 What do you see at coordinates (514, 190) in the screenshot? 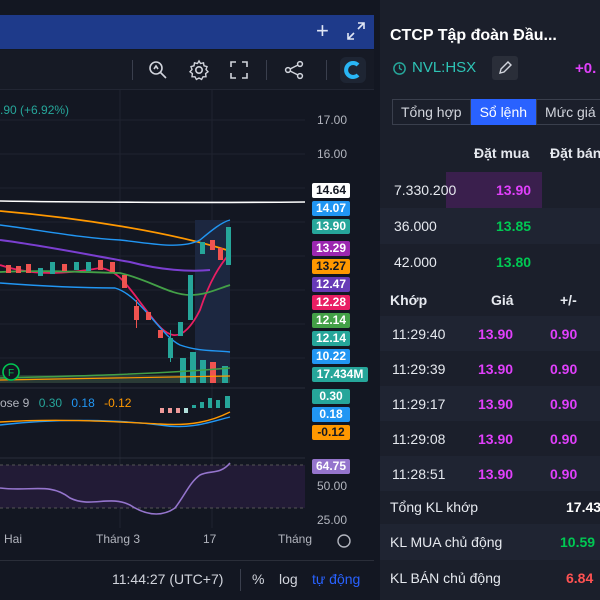
I see `bid-price: 13.90` at bounding box center [514, 190].